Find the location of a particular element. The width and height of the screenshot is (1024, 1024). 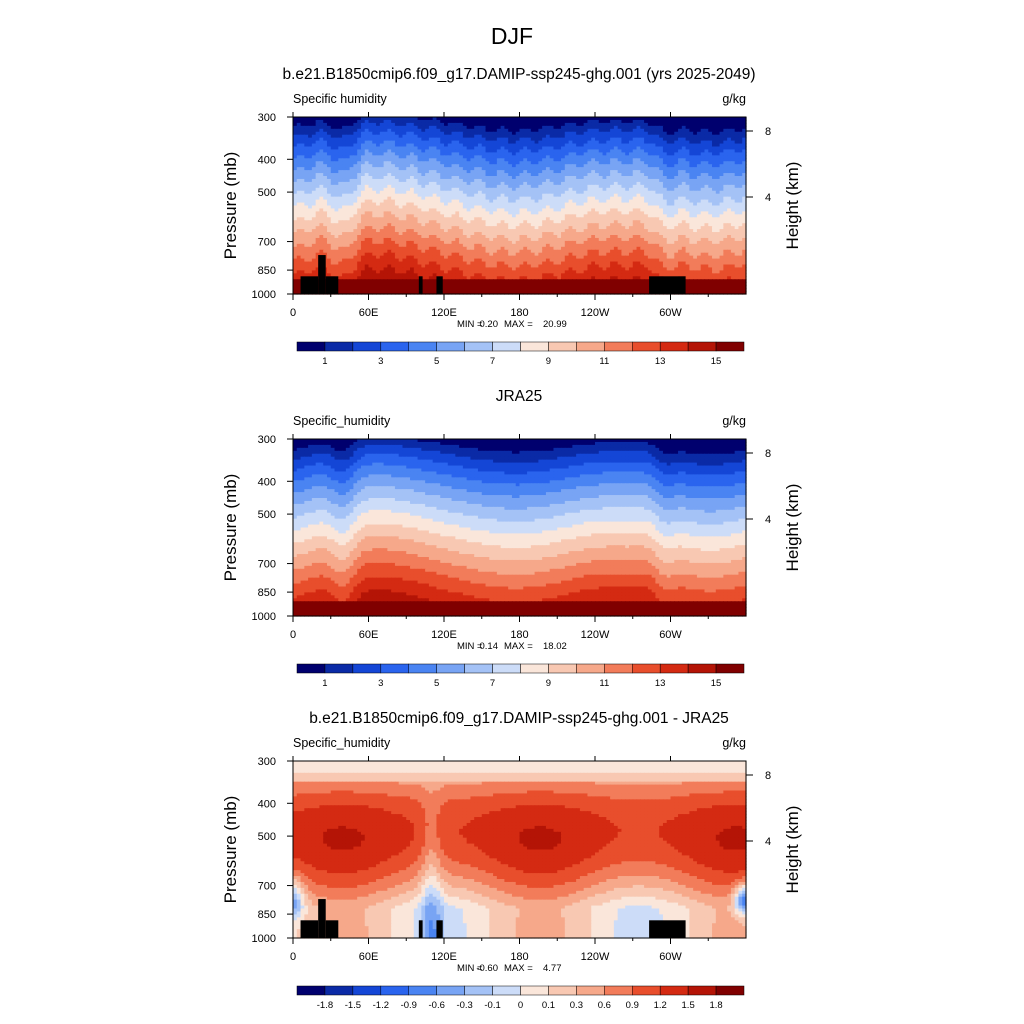

figure-title: DJF is located at coordinates (512, 36).